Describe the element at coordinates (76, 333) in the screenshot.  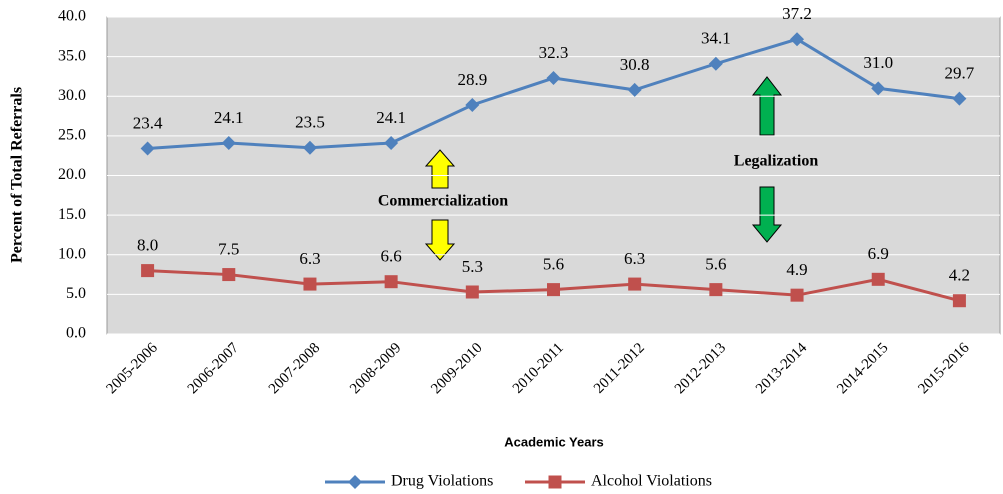
I see `y-tick-label: 0.0` at that location.